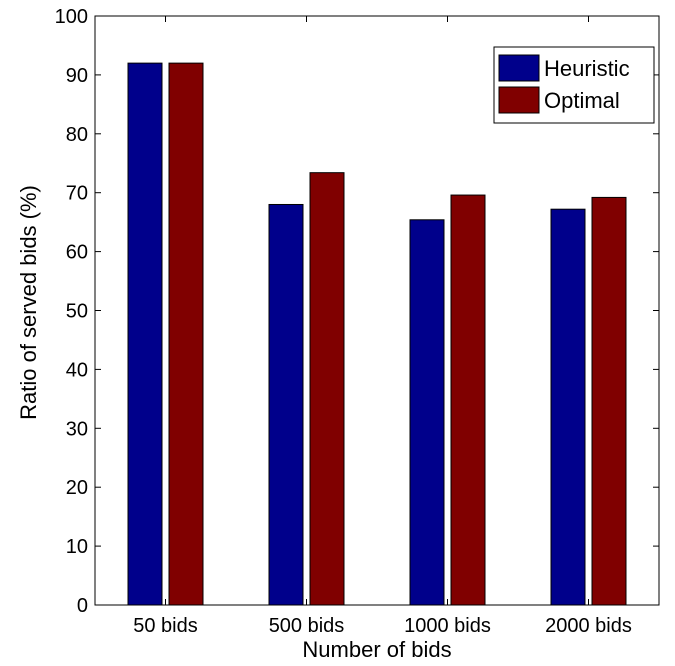 This screenshot has width=675, height=666. What do you see at coordinates (77, 370) in the screenshot?
I see `y-tick-label: 40` at bounding box center [77, 370].